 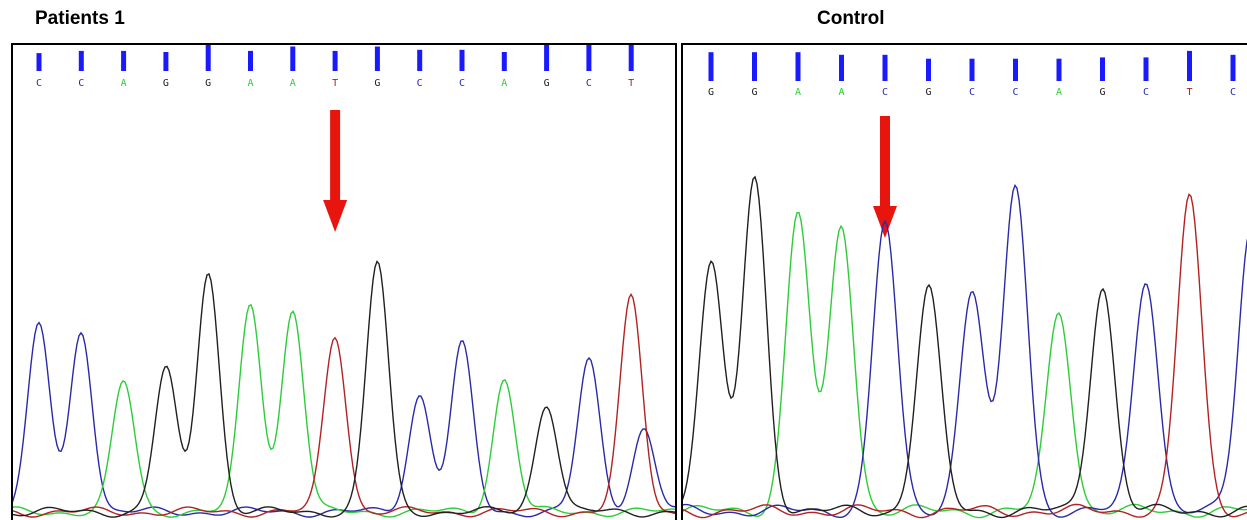 I want to click on panel-title-patients: Patients 1, so click(x=80, y=18).